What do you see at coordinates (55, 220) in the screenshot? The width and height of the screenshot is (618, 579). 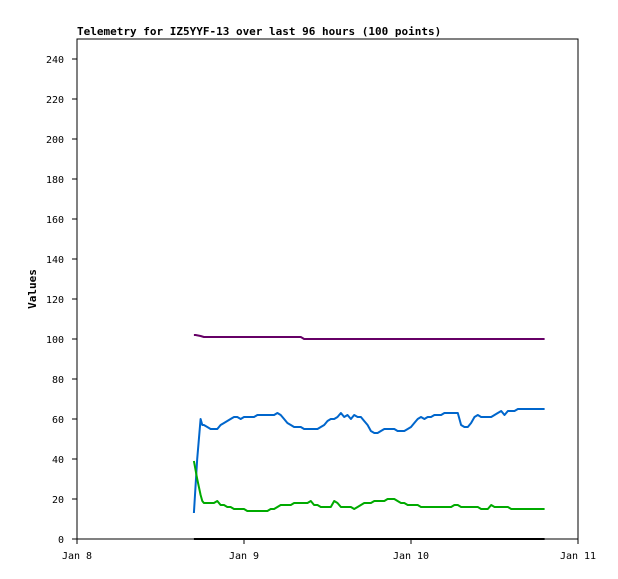 I see `y-tick-label: 160` at bounding box center [55, 220].